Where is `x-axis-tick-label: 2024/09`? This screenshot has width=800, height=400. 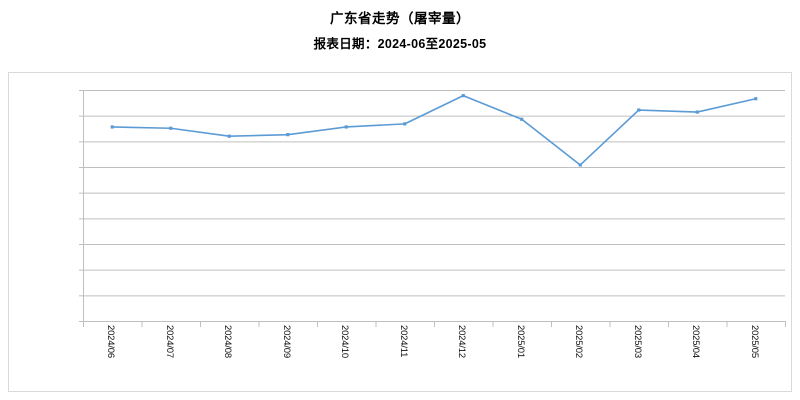 x-axis-tick-label: 2024/09 is located at coordinates (286, 341).